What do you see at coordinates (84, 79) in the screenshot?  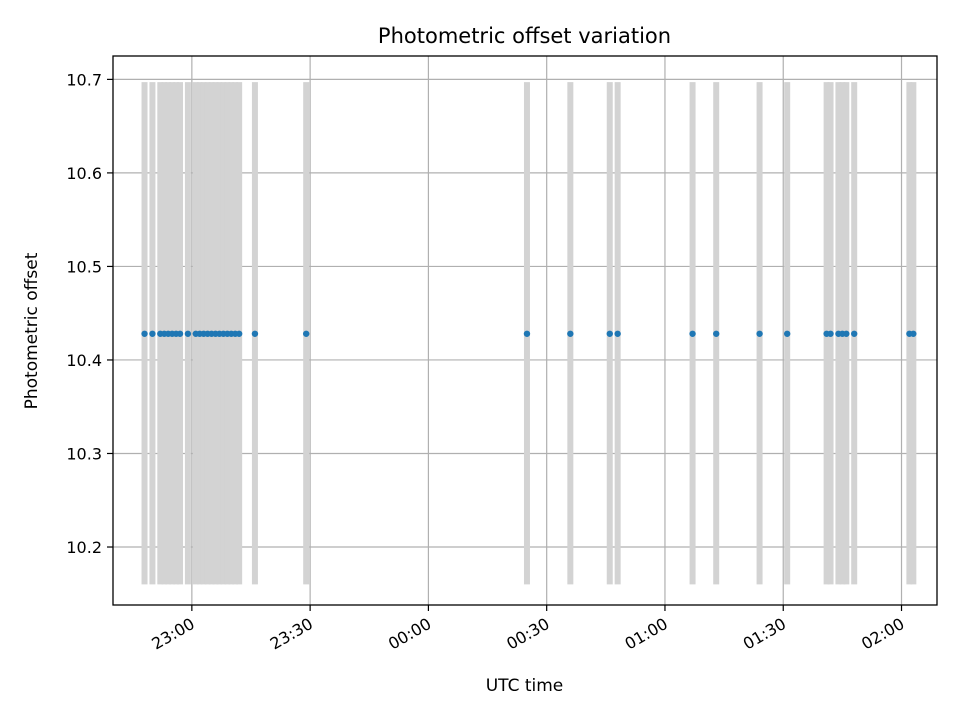 I see `y-tick-label: 10.7` at bounding box center [84, 79].